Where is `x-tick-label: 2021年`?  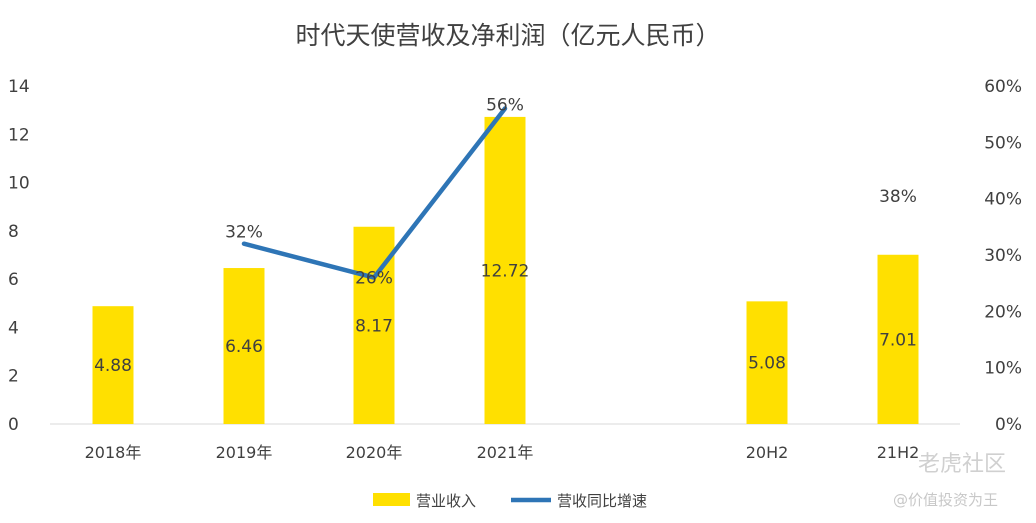
x-tick-label: 2021年 is located at coordinates (505, 452).